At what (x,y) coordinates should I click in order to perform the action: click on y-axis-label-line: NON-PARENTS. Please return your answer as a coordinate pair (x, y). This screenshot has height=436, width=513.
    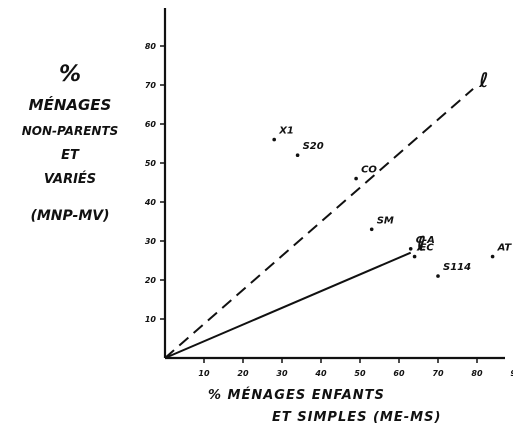
    Looking at the image, I should click on (70, 131).